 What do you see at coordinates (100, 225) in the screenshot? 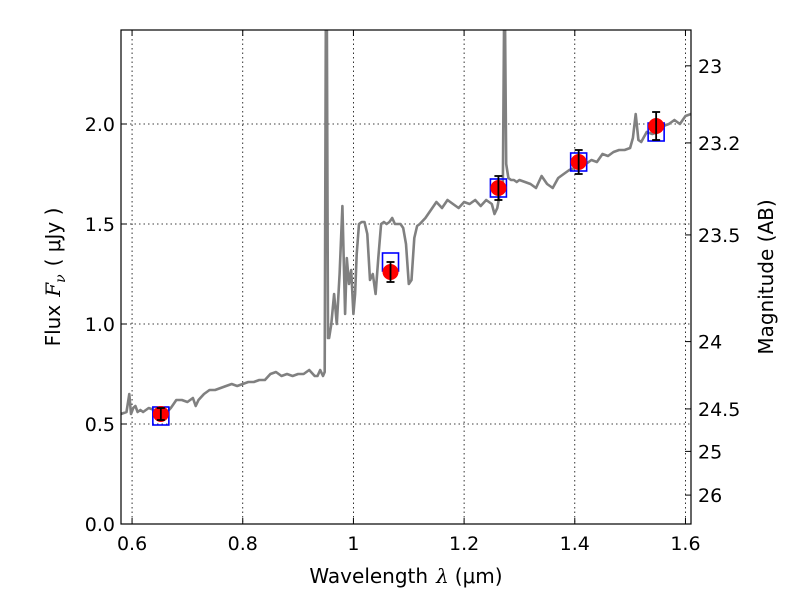
I see `y-tick-label: 1.5` at bounding box center [100, 225].